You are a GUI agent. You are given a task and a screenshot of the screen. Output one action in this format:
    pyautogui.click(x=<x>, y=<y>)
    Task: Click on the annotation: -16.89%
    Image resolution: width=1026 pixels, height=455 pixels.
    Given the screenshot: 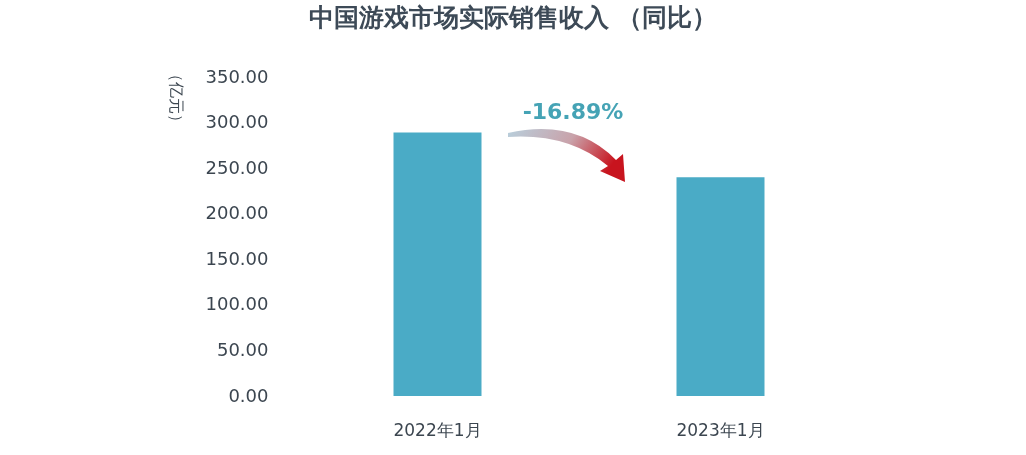 What is the action you would take?
    pyautogui.click(x=573, y=111)
    